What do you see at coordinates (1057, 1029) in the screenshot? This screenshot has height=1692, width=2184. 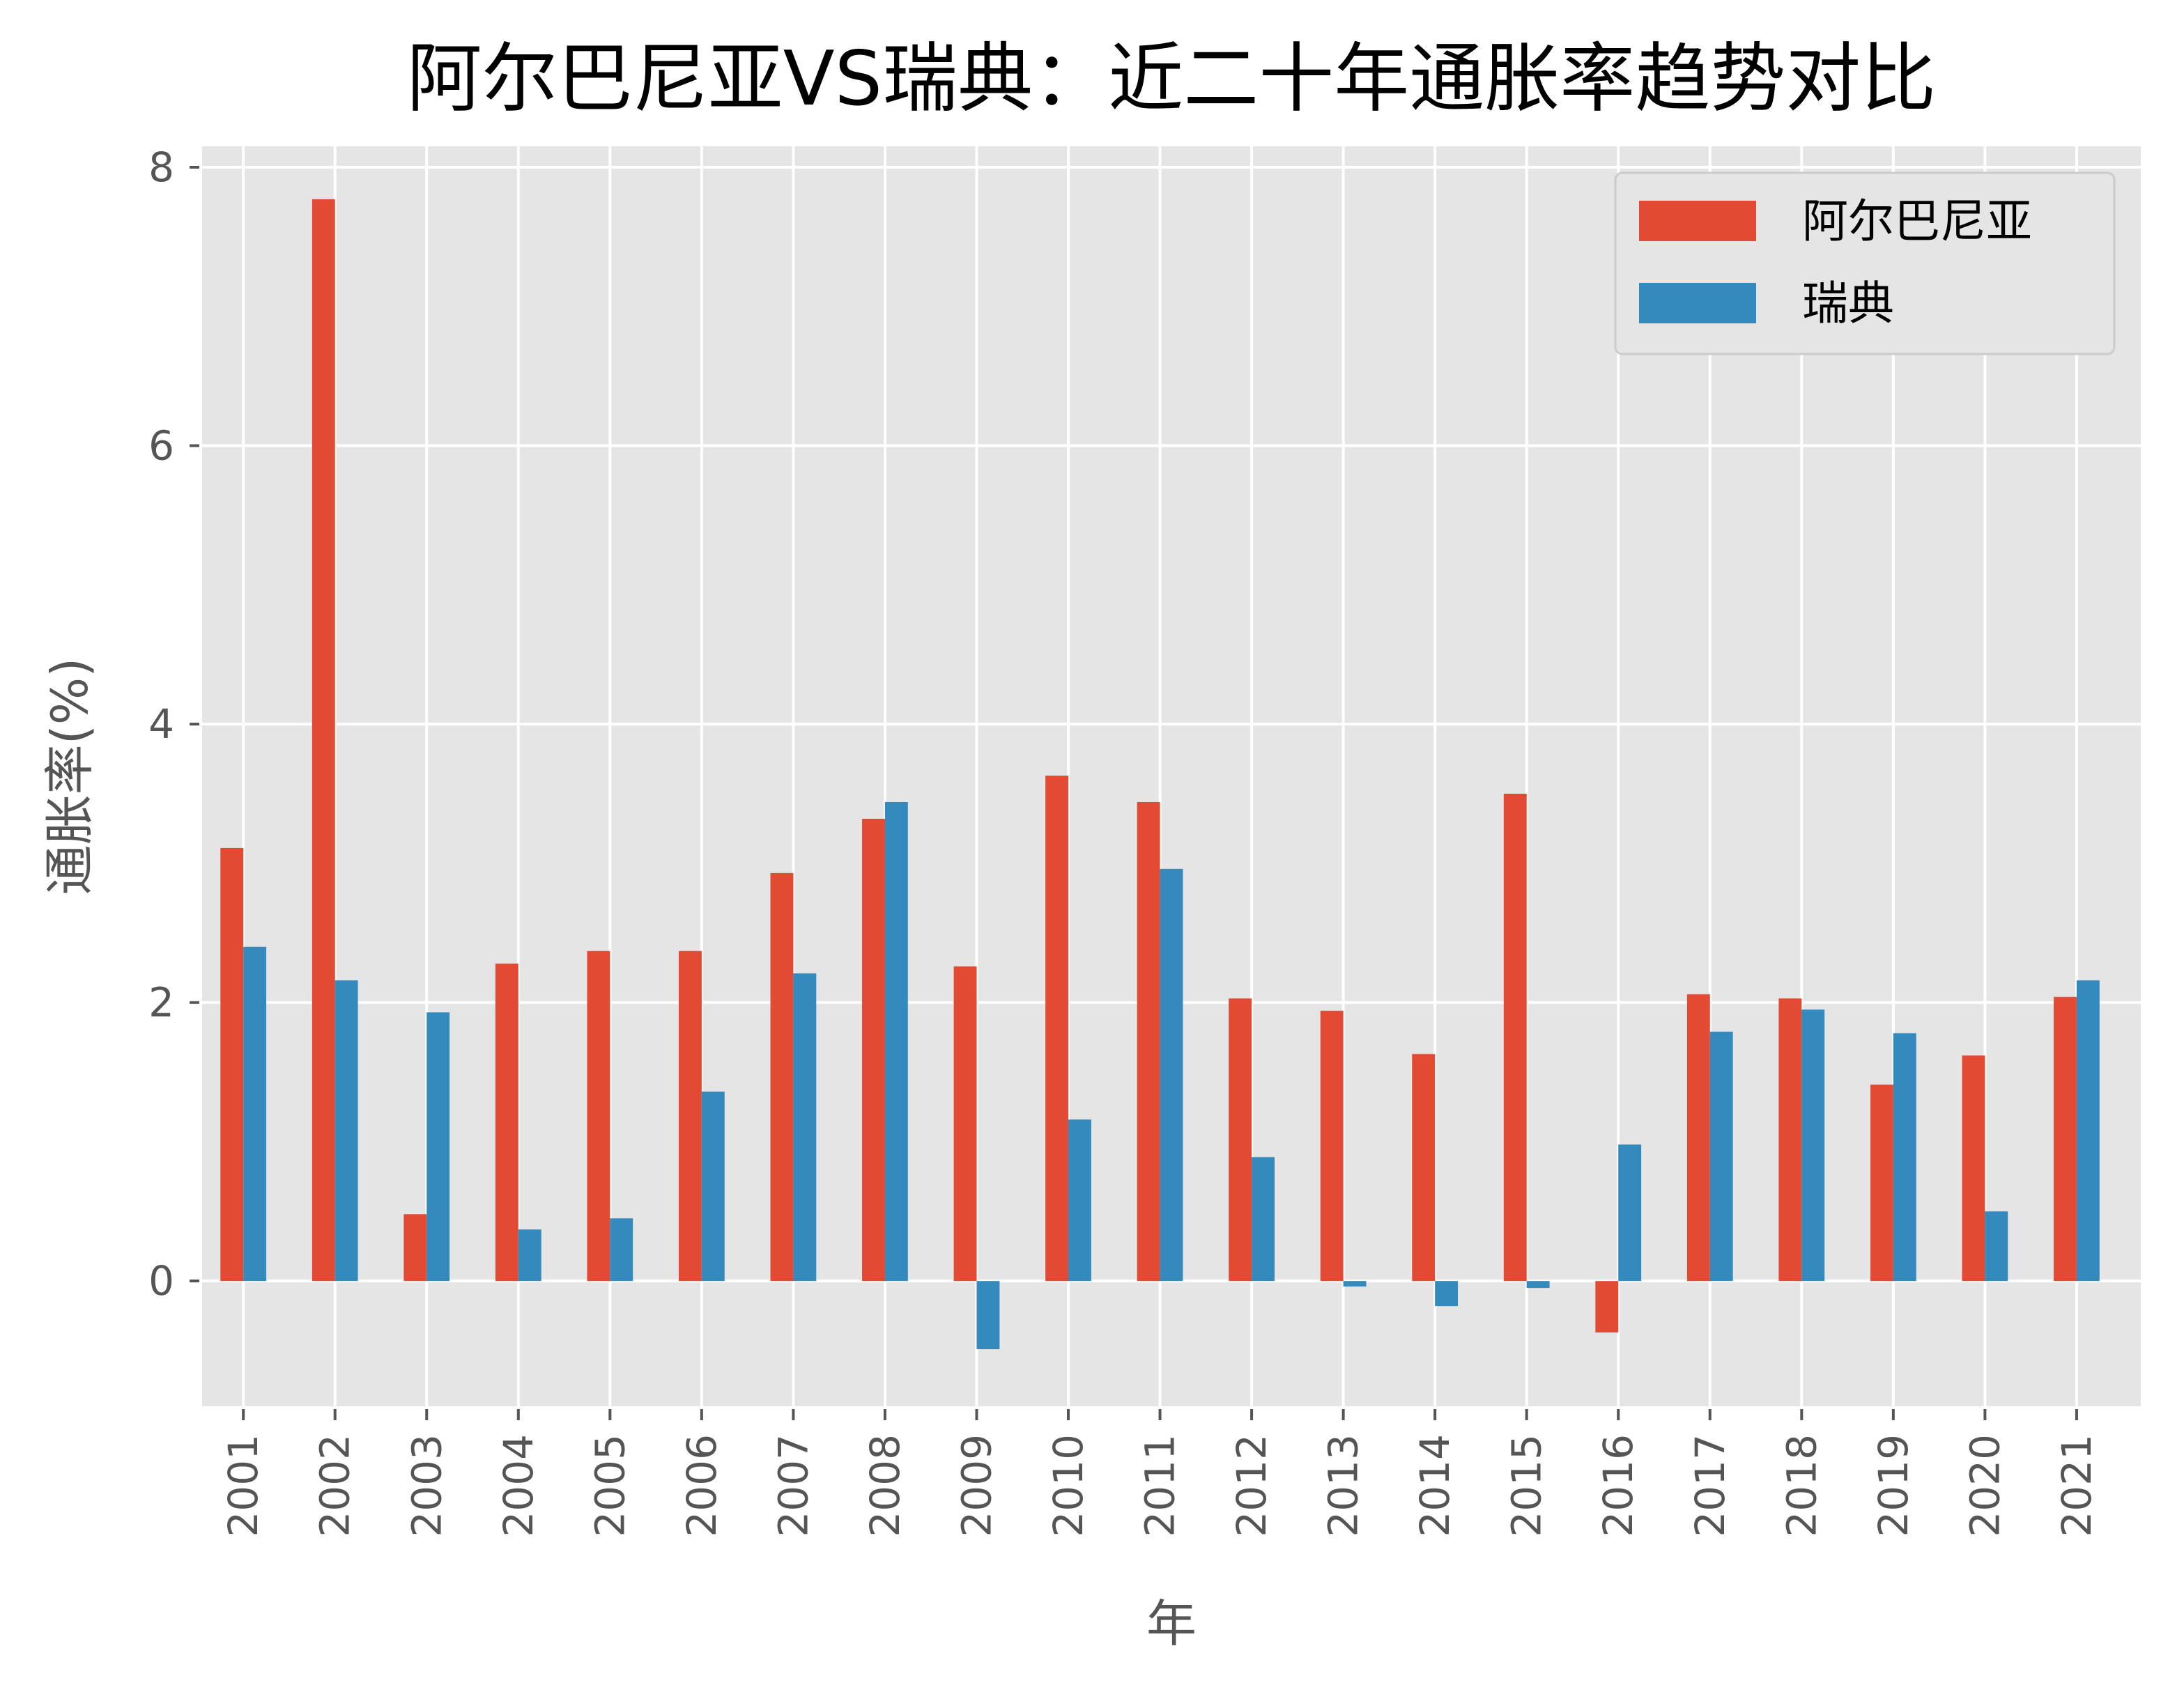 I see `bar-albania-2010` at bounding box center [1057, 1029].